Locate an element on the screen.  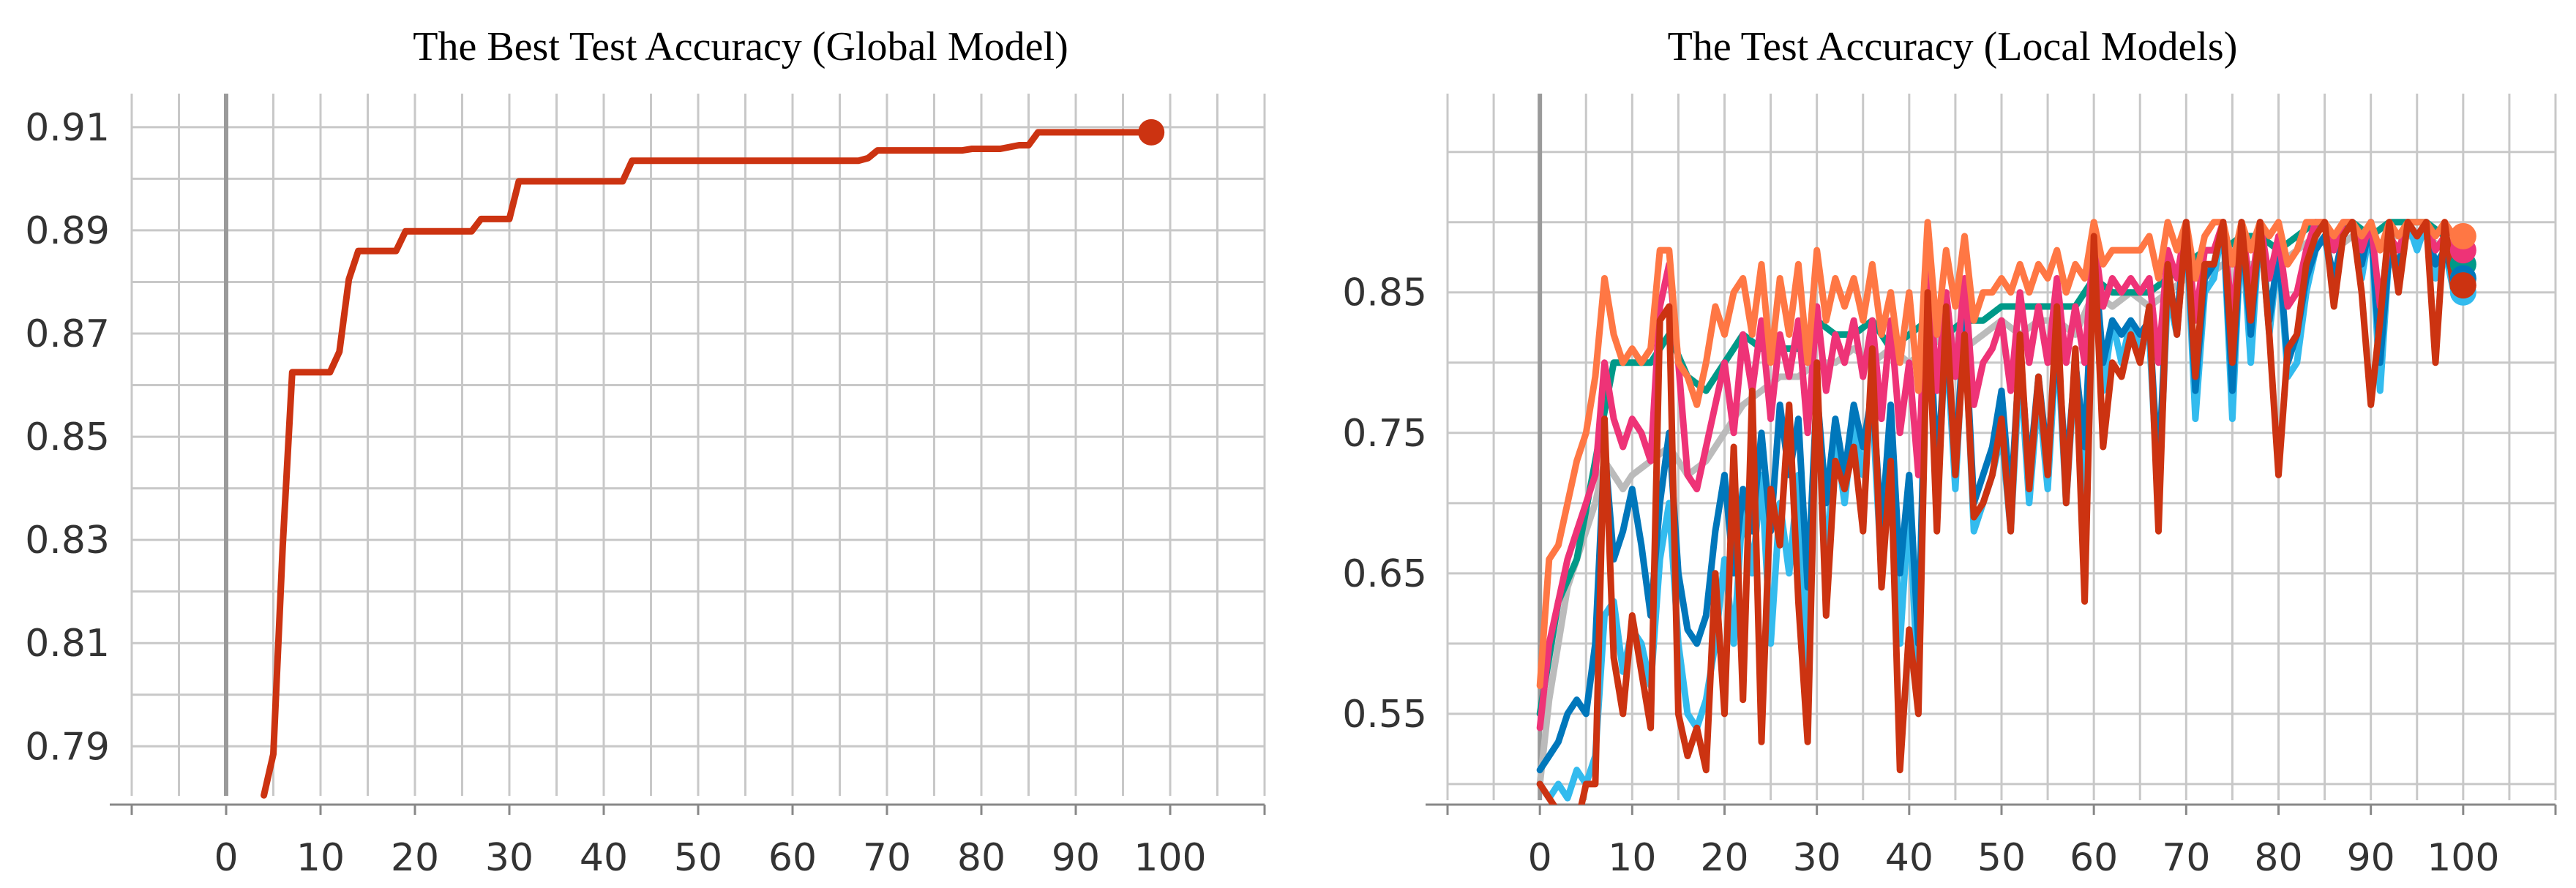
y-tick-label: 0.55 is located at coordinates (1384, 715).